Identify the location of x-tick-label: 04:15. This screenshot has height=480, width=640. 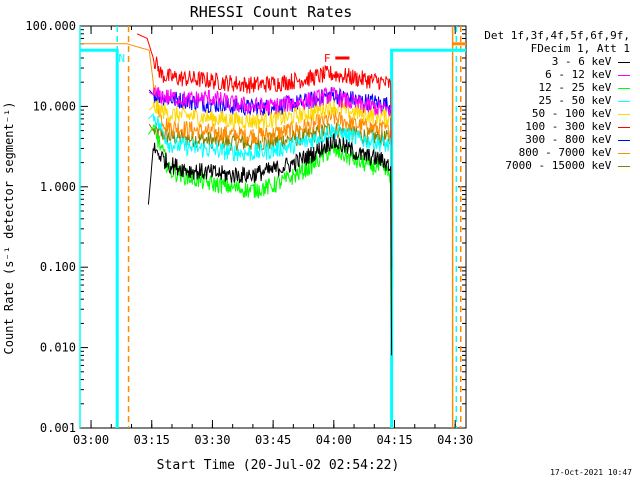
(394, 440).